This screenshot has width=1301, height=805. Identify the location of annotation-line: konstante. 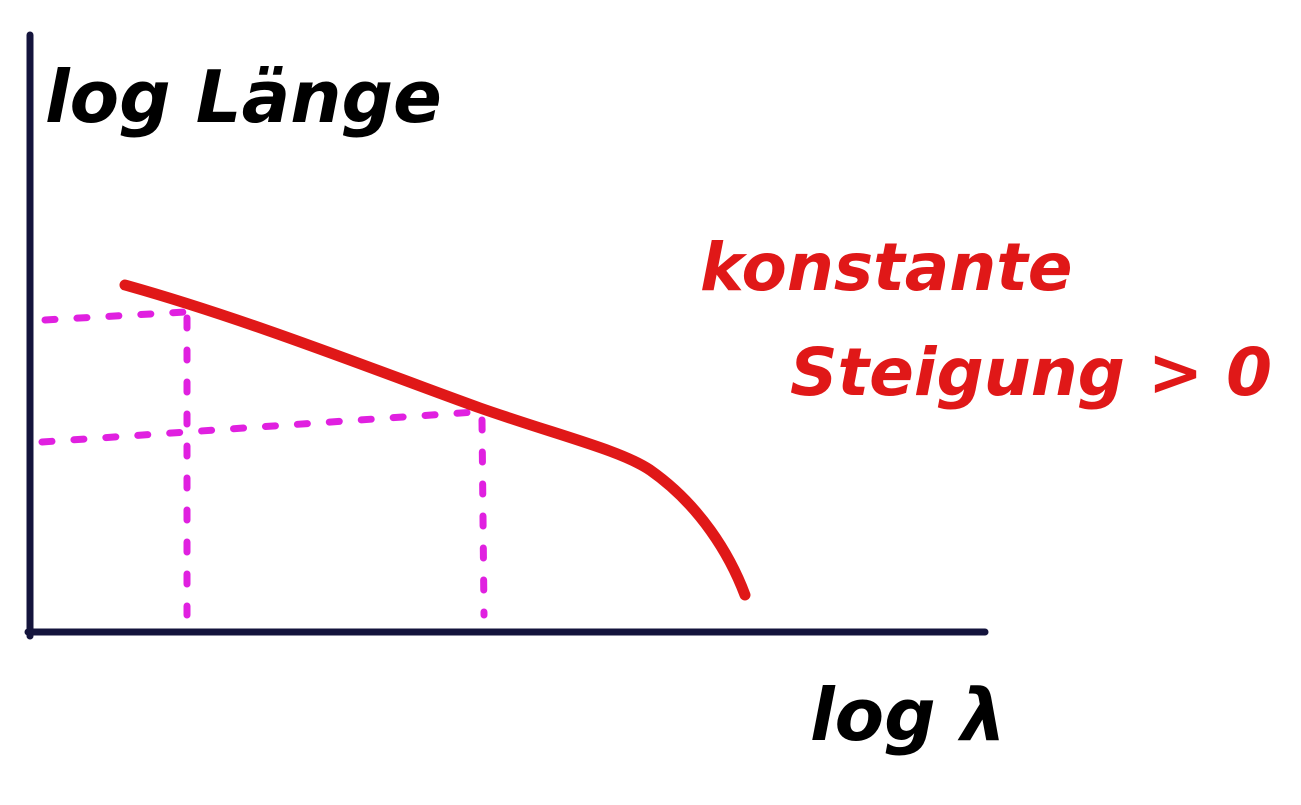
(886, 267).